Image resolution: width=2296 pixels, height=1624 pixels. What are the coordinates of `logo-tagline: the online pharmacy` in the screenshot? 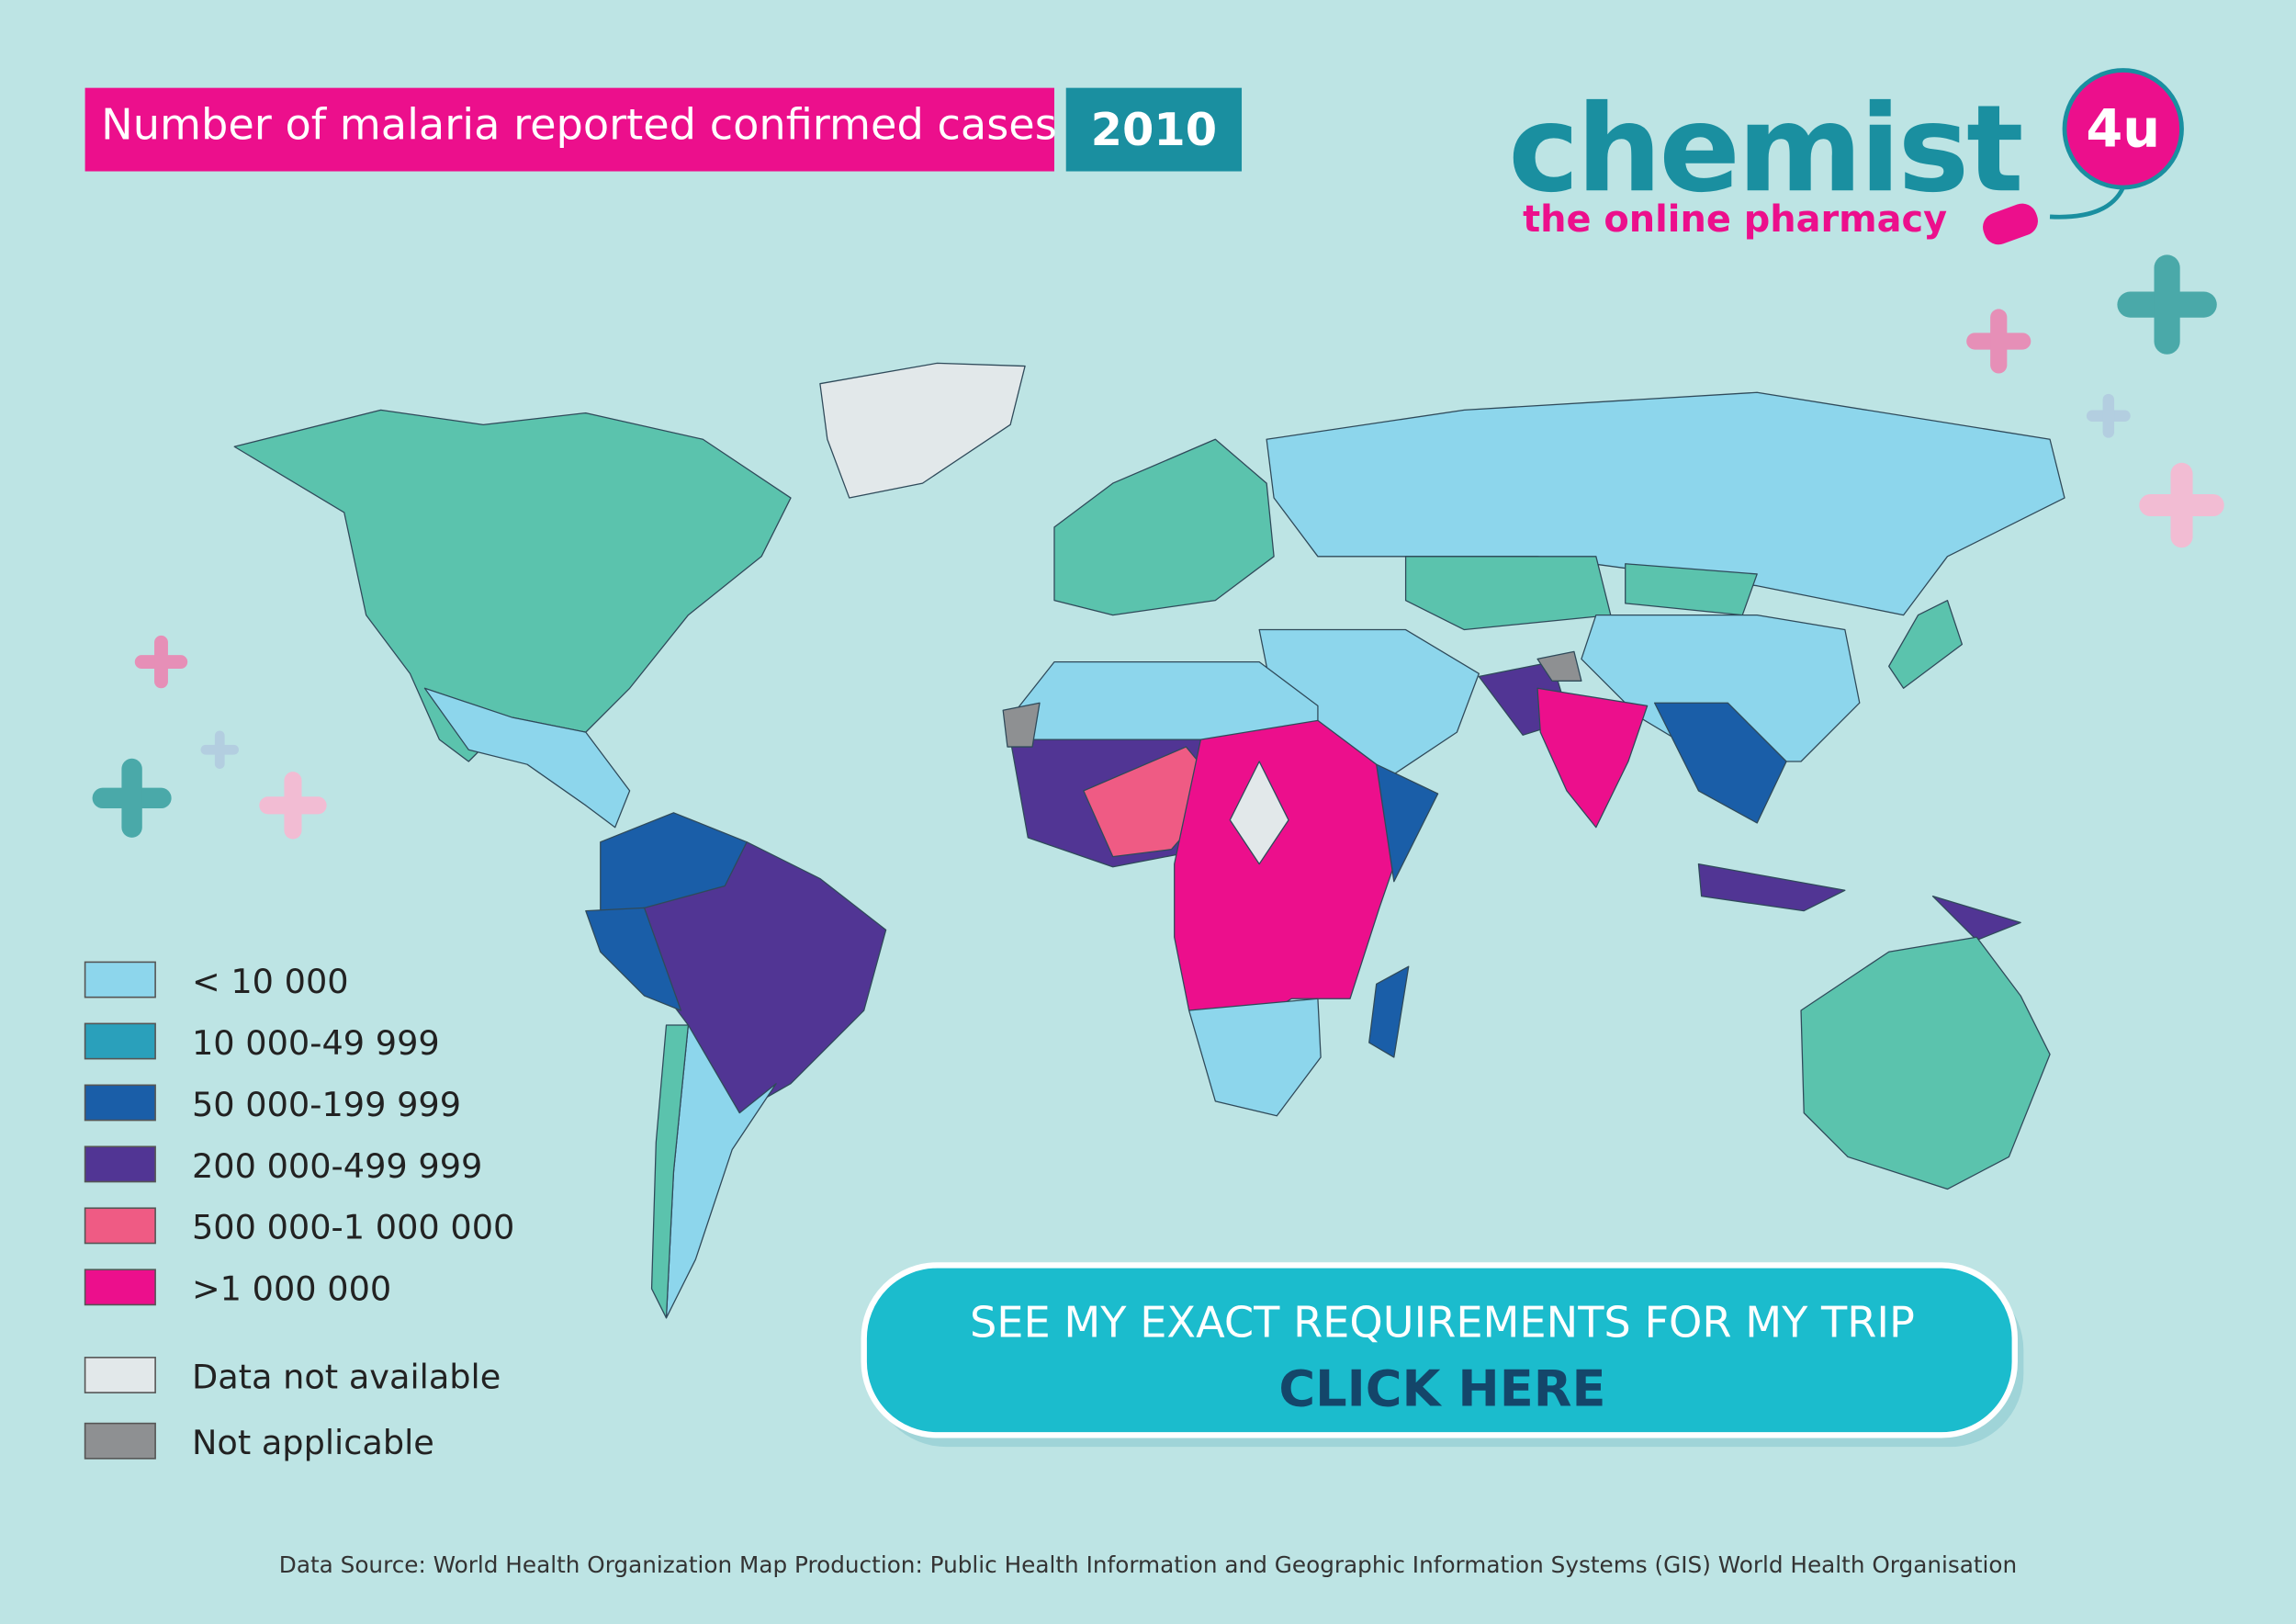 It's located at (1735, 219).